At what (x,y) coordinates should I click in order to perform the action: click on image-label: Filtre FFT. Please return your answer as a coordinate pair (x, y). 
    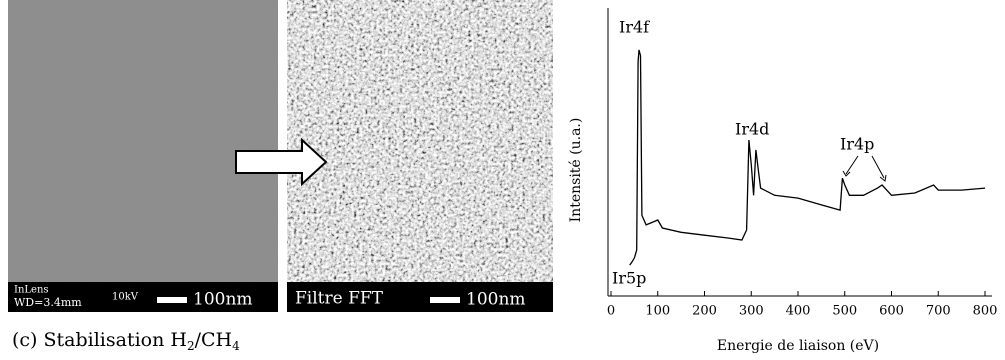
    Looking at the image, I should click on (339, 299).